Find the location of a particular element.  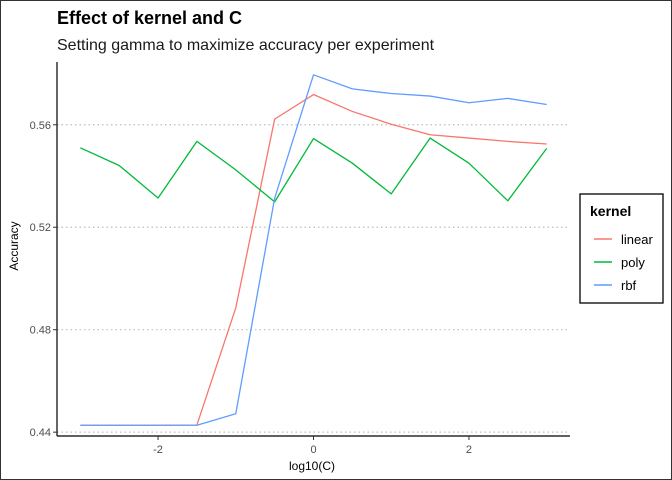

y-axis-title: Accuracy is located at coordinates (14, 245).